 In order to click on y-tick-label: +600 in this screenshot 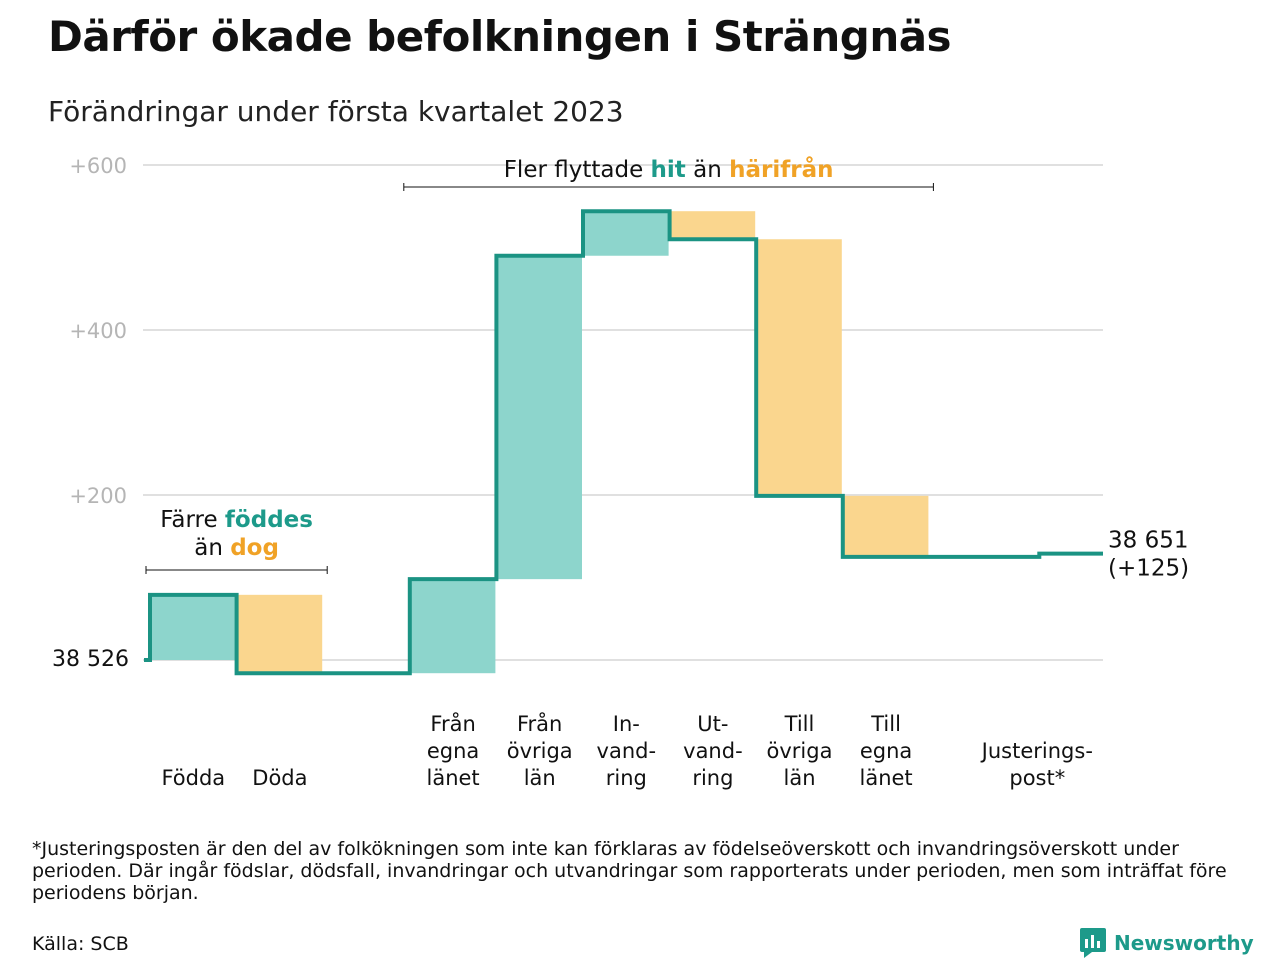, I will do `click(98, 166)`.